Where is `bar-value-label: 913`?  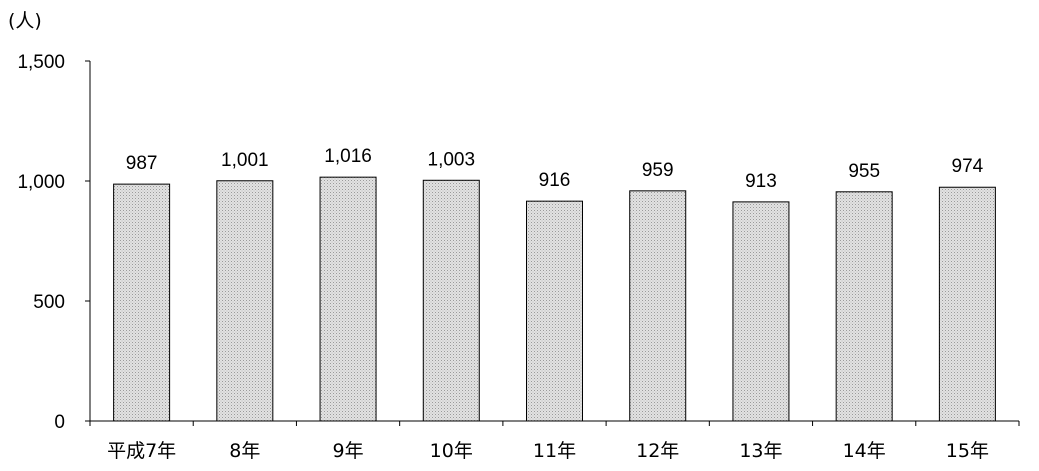
bar-value-label: 913 is located at coordinates (761, 181).